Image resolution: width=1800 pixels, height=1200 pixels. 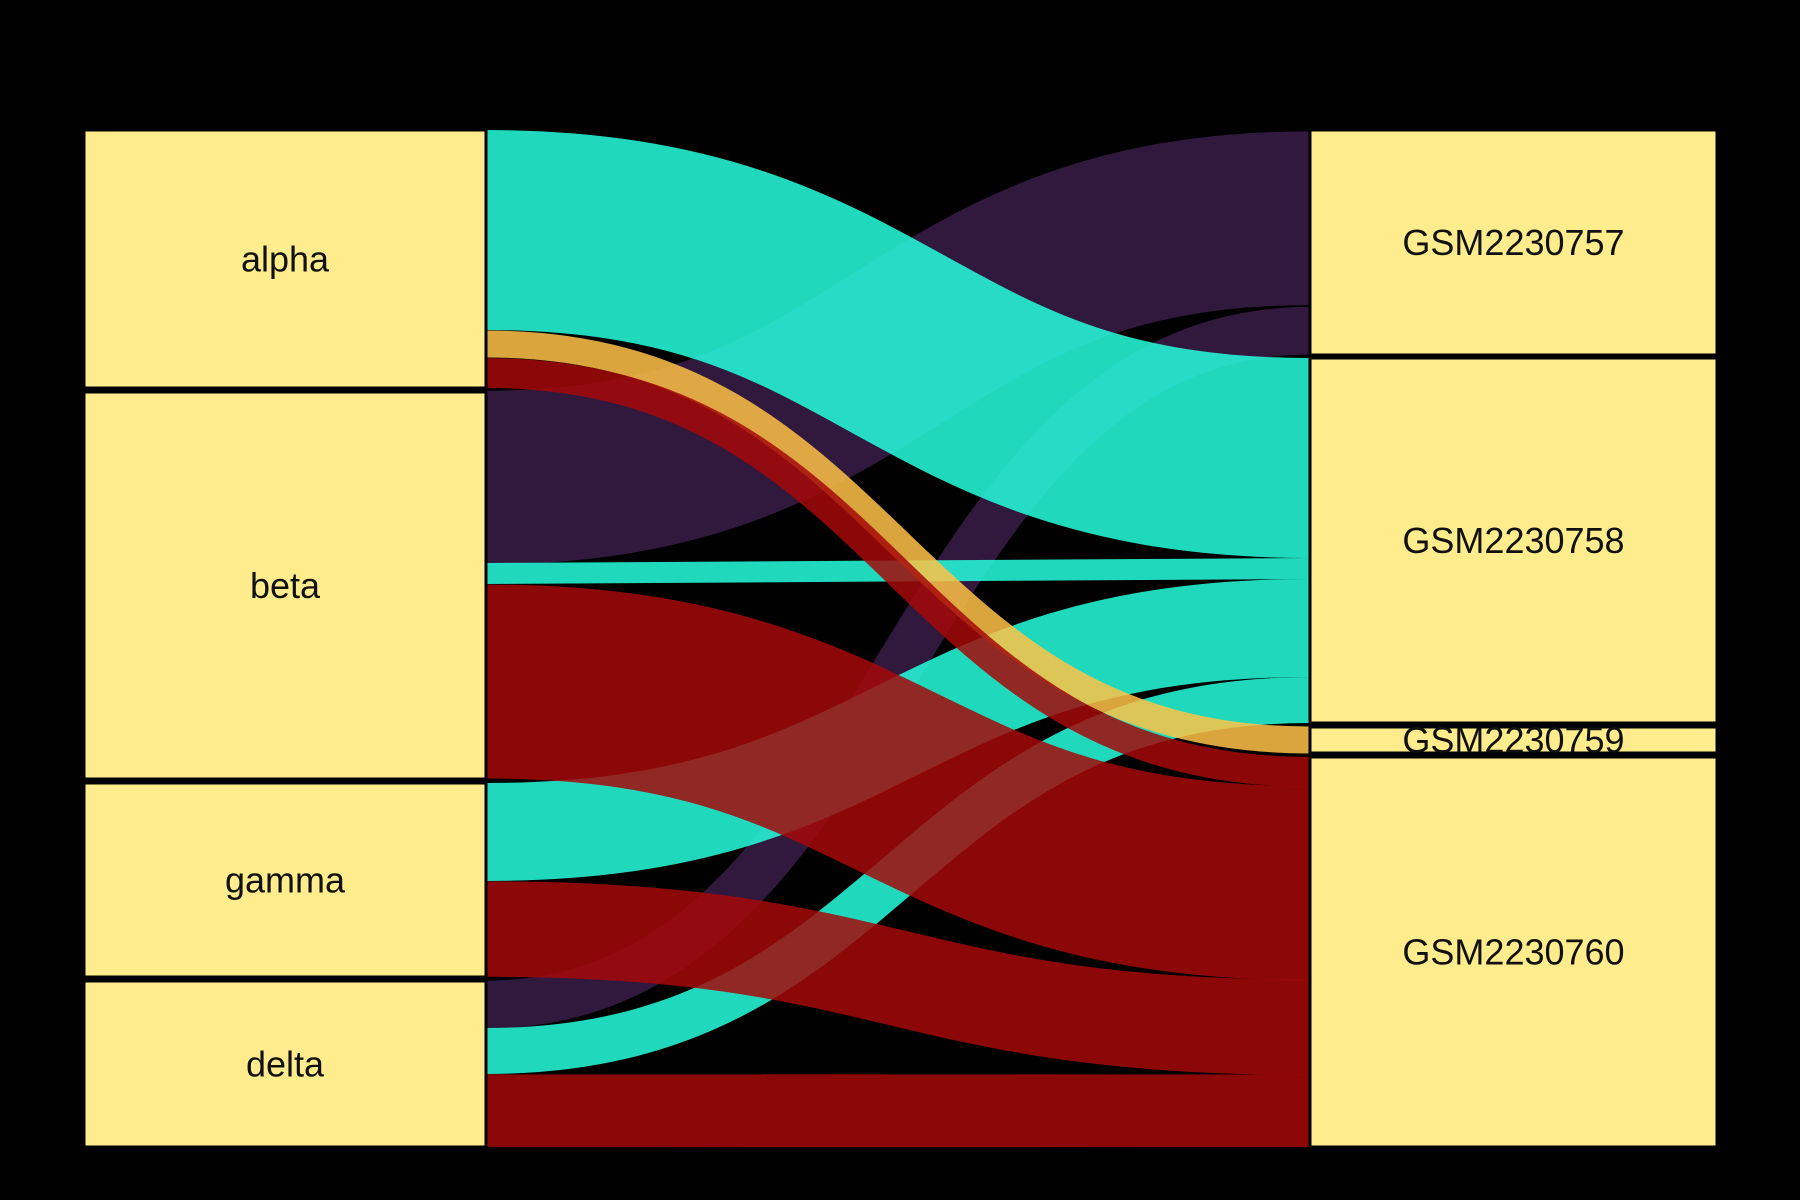 I want to click on sankey-node-label-gamma: gamma, so click(x=285, y=880).